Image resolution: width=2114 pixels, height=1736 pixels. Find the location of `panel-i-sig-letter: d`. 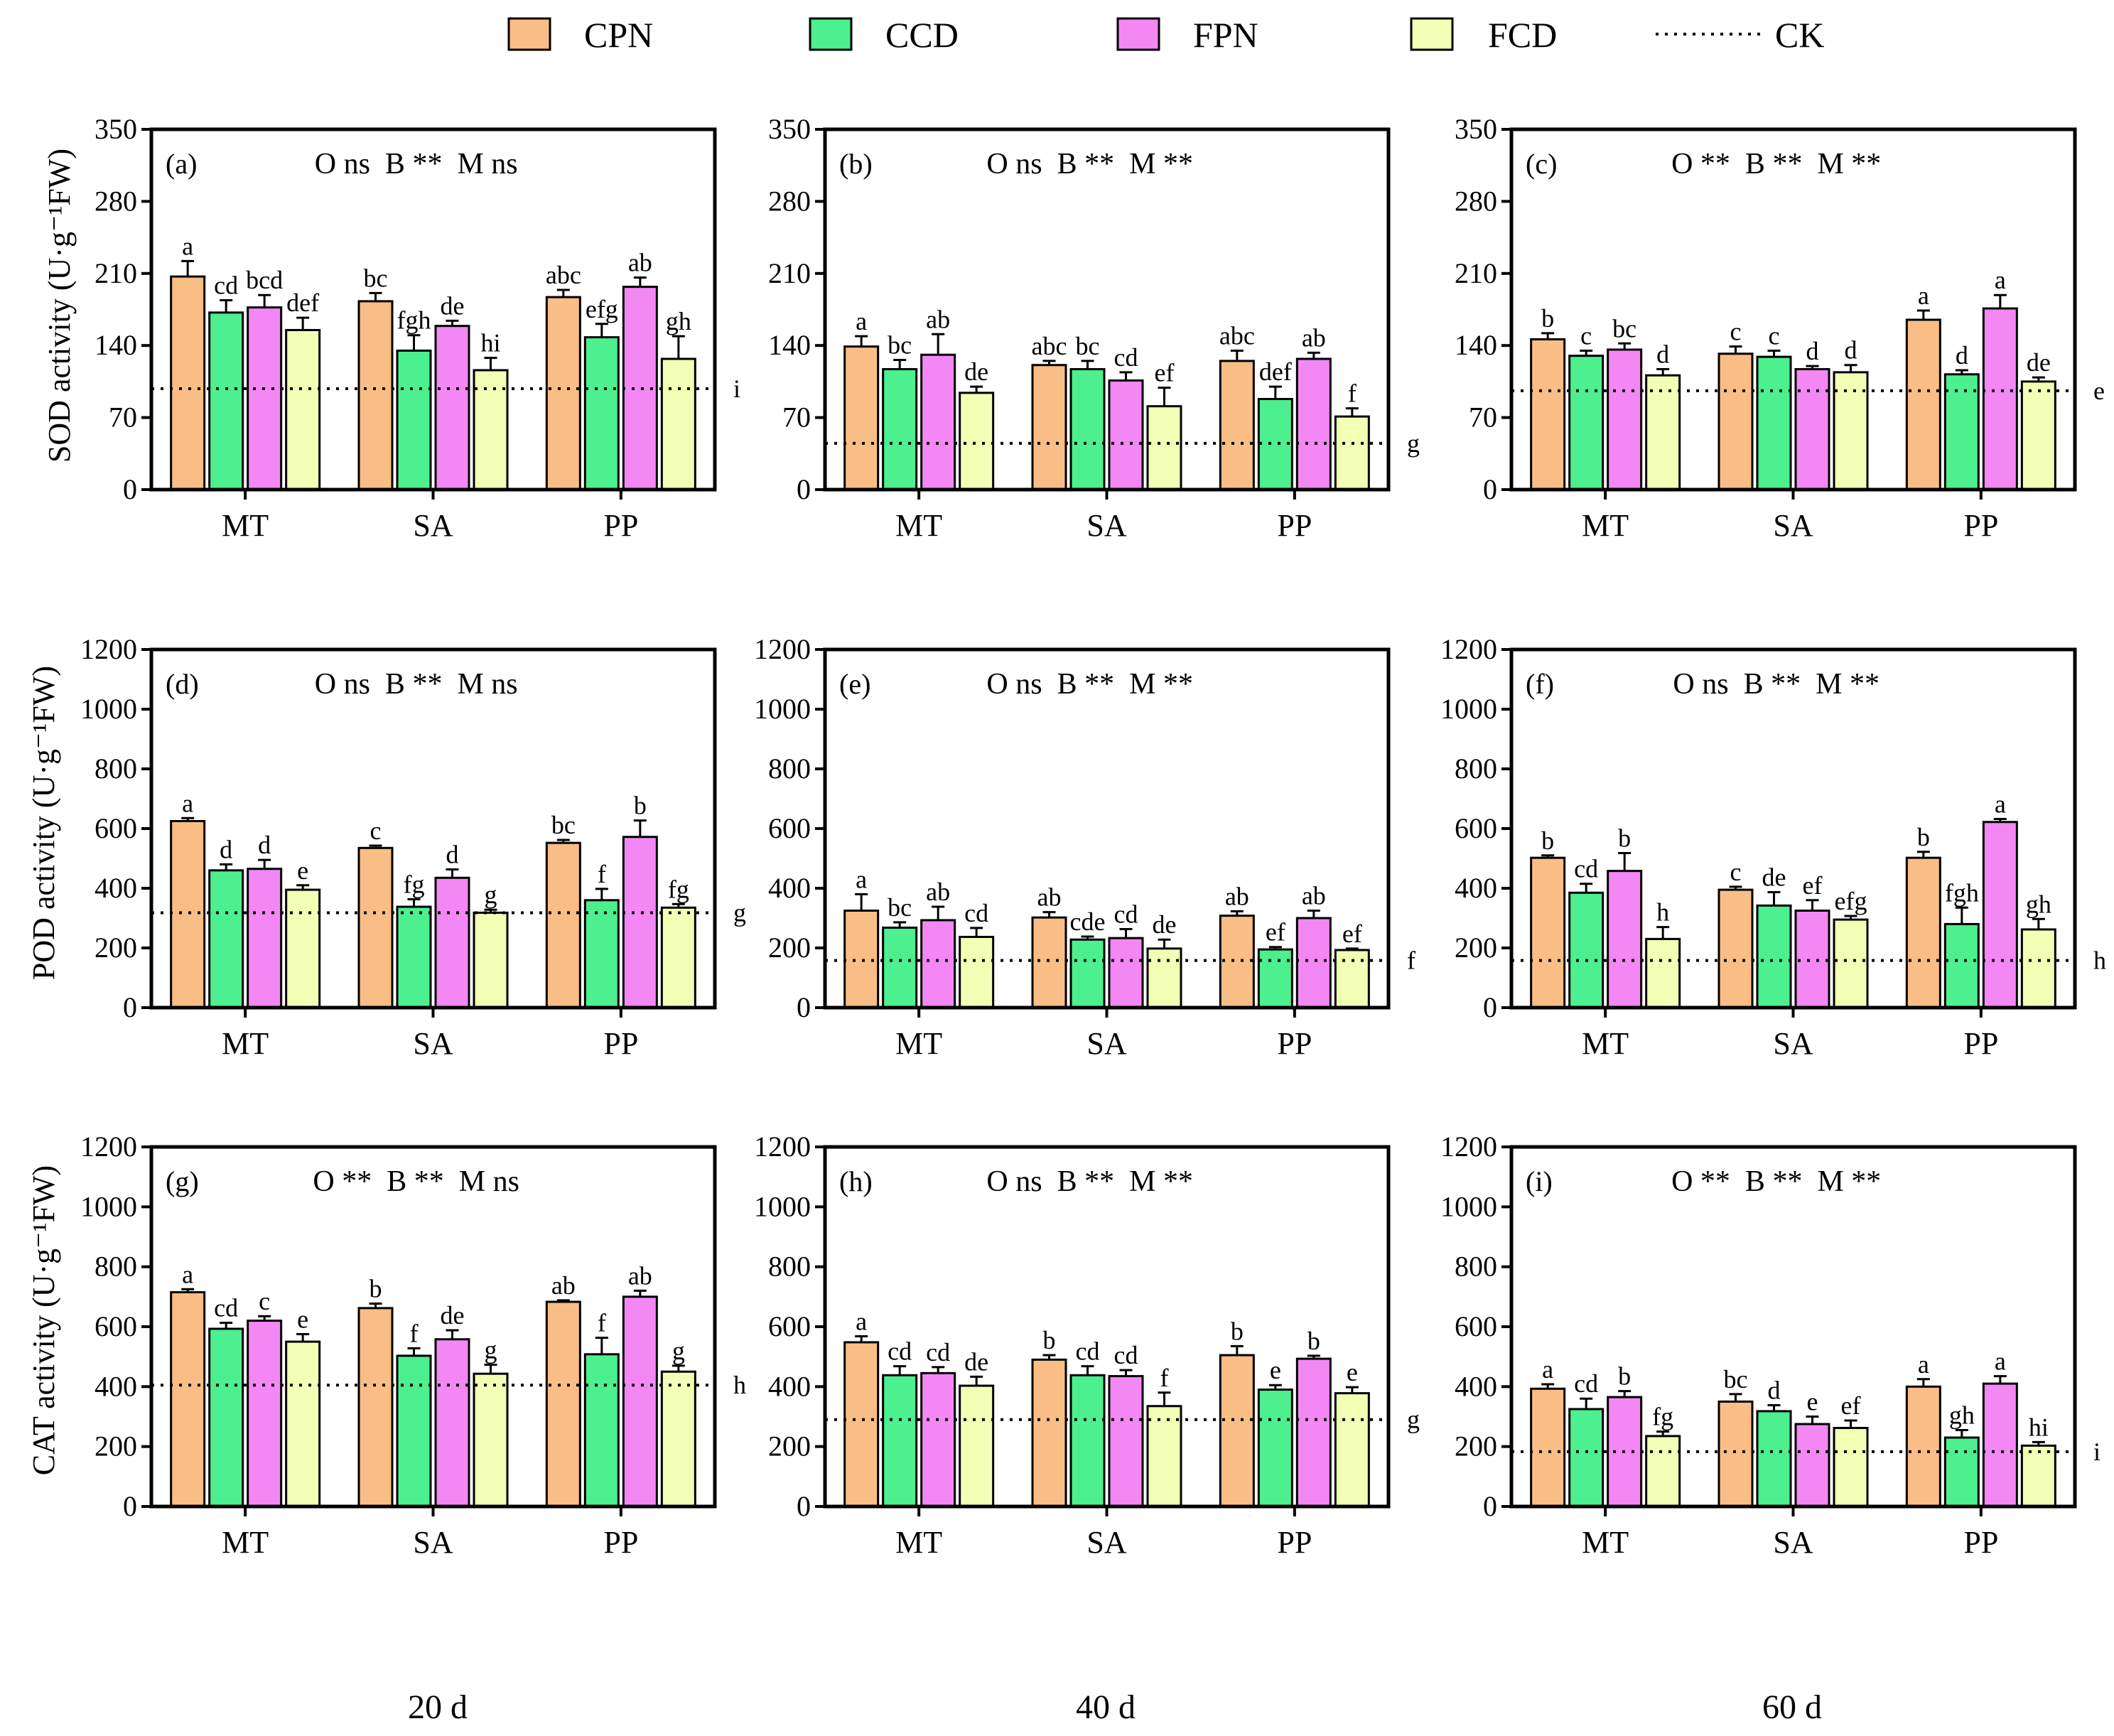

panel-i-sig-letter: d is located at coordinates (1774, 1390).